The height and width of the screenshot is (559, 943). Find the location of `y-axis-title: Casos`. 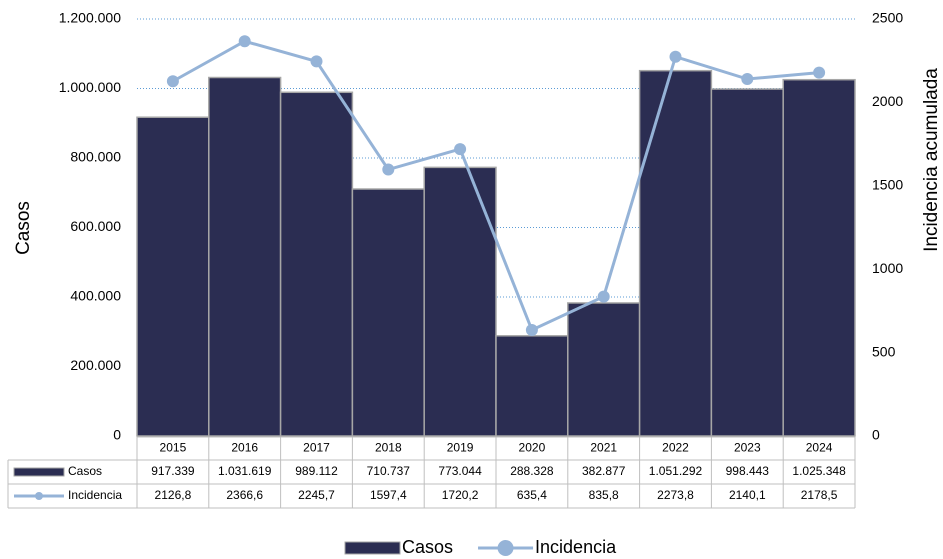

y-axis-title: Casos is located at coordinates (23, 228).